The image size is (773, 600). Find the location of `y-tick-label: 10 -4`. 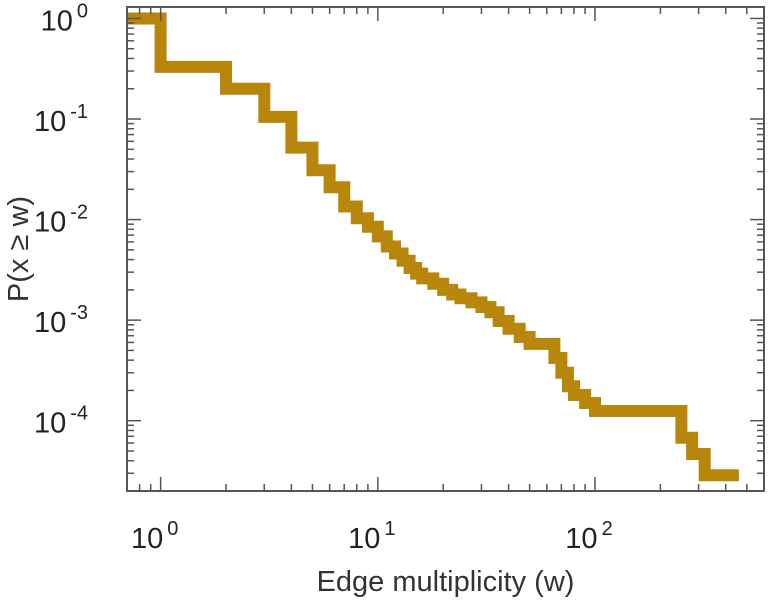

y-tick-label: 10 -4 is located at coordinates (61, 421).